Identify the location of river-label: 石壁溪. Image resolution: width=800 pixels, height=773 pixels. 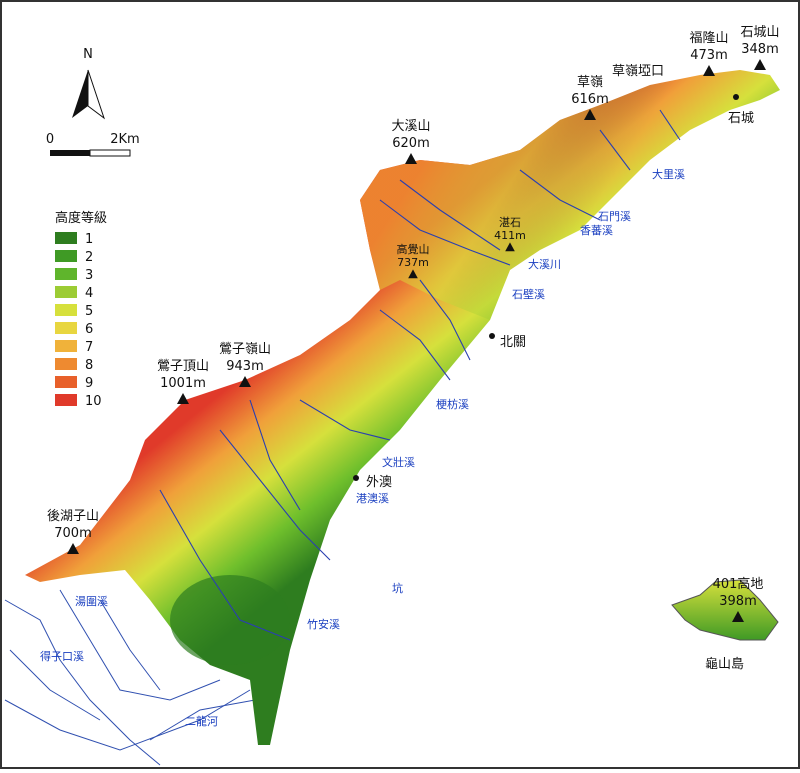
(528, 294).